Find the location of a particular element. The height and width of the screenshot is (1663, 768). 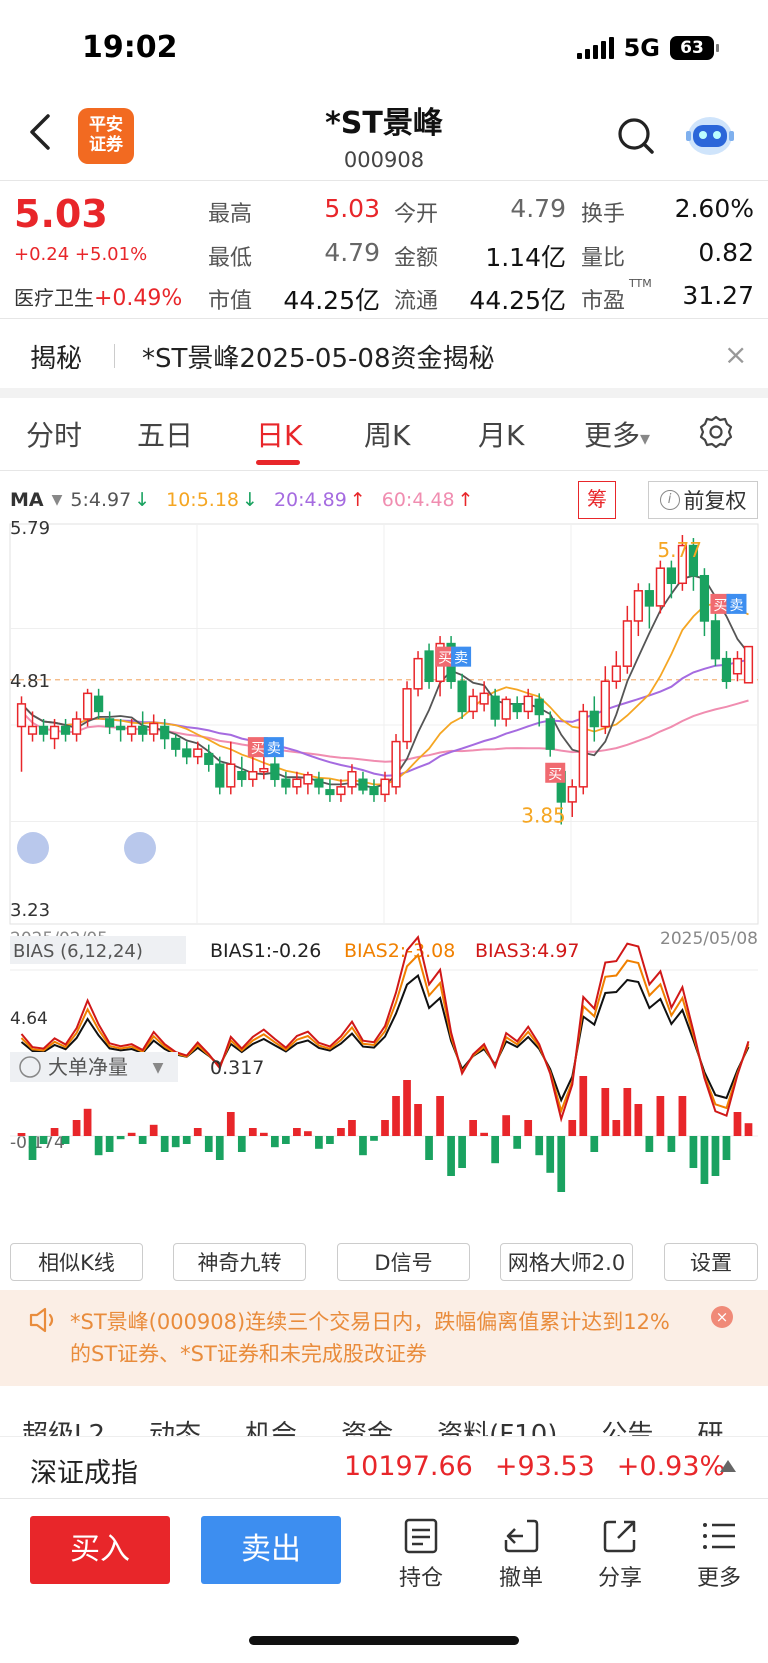

tab-4: 月K is located at coordinates (501, 434).